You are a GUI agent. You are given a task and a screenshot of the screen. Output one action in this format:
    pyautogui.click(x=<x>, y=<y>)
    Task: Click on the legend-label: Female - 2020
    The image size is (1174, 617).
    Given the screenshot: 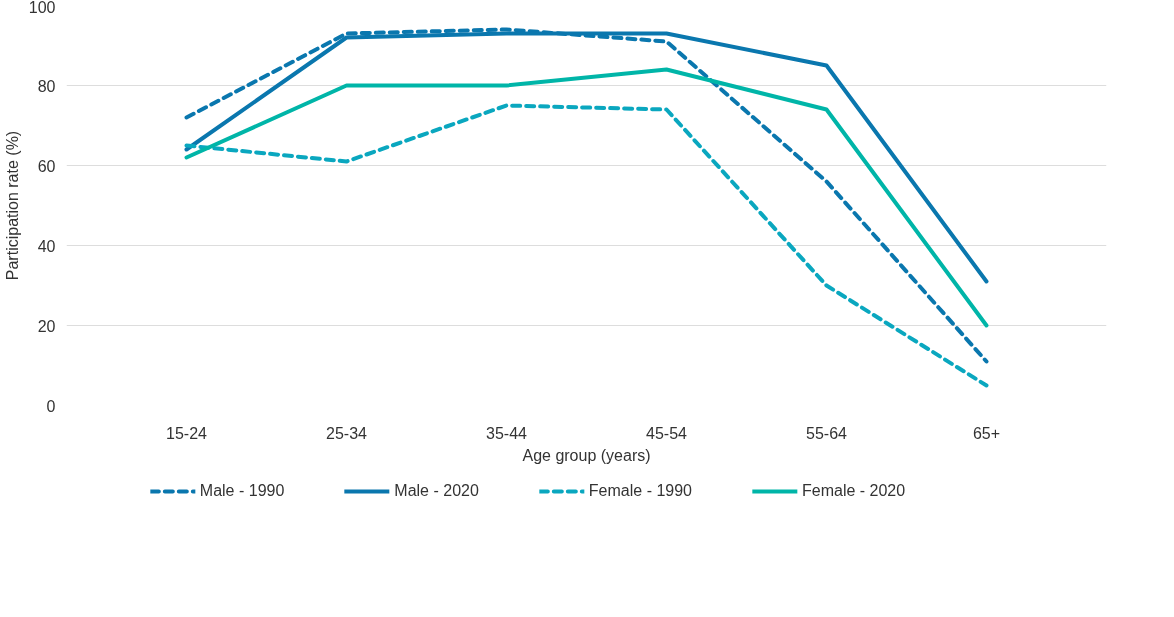 What is the action you would take?
    pyautogui.click(x=854, y=491)
    